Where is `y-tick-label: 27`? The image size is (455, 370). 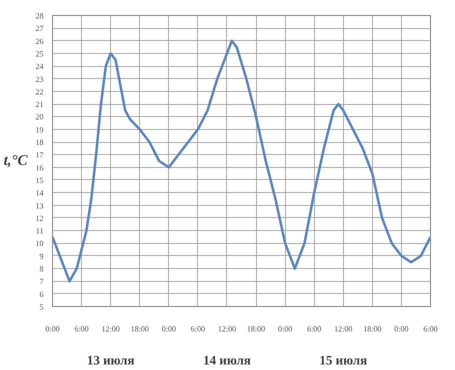
y-tick-label: 27 is located at coordinates (40, 29).